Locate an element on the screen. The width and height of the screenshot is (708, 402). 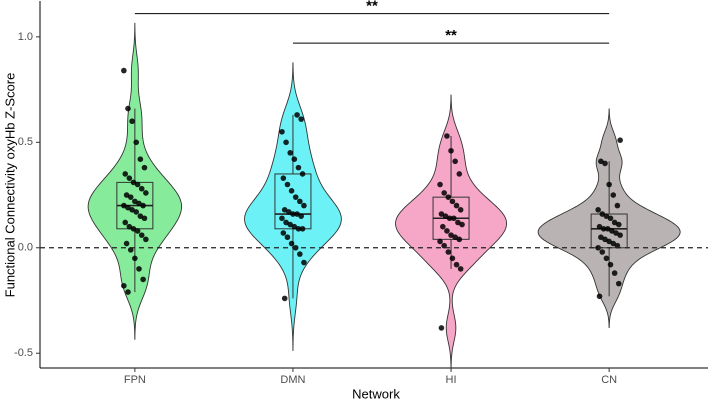
y-tick-label: -0.5 is located at coordinates (23, 353).